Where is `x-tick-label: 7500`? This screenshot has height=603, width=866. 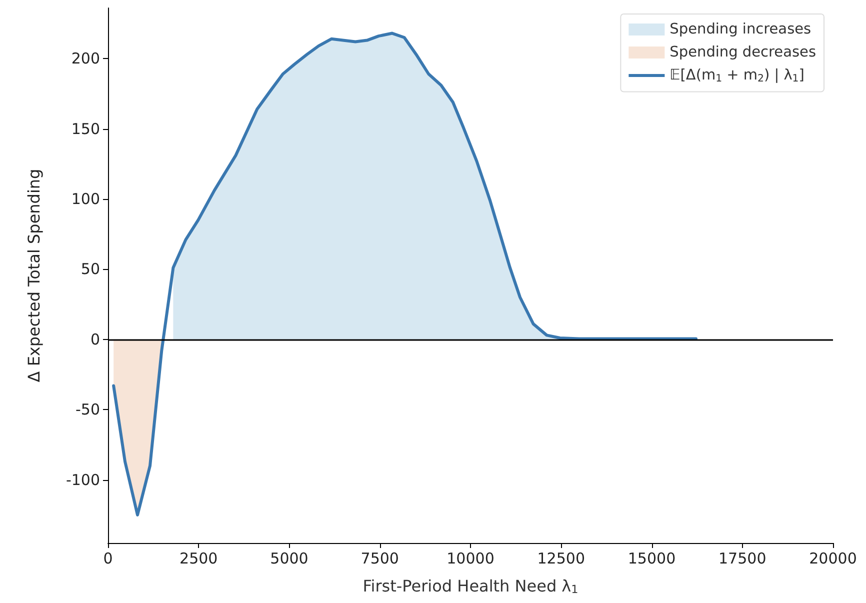
x-tick-label: 7500 is located at coordinates (379, 559).